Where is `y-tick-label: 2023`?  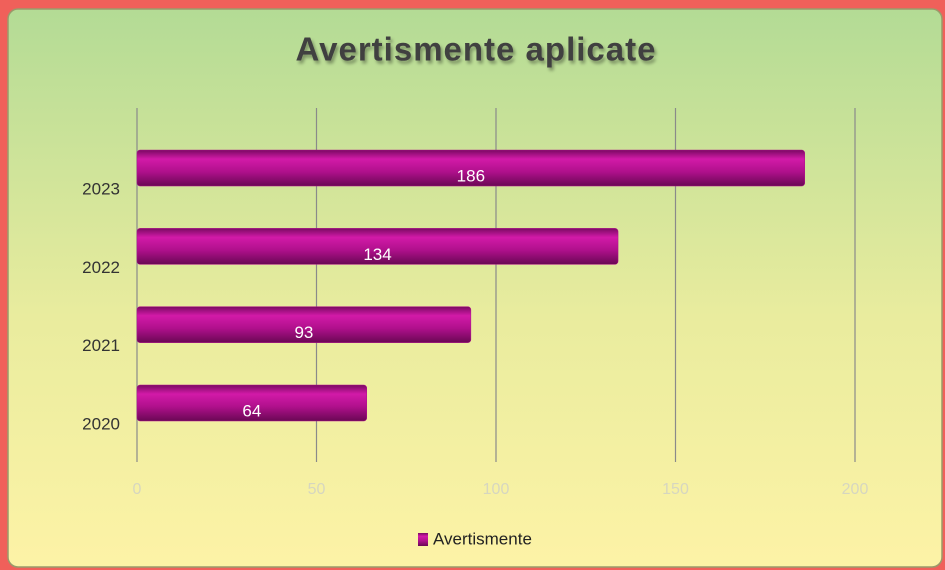 y-tick-label: 2023 is located at coordinates (101, 189).